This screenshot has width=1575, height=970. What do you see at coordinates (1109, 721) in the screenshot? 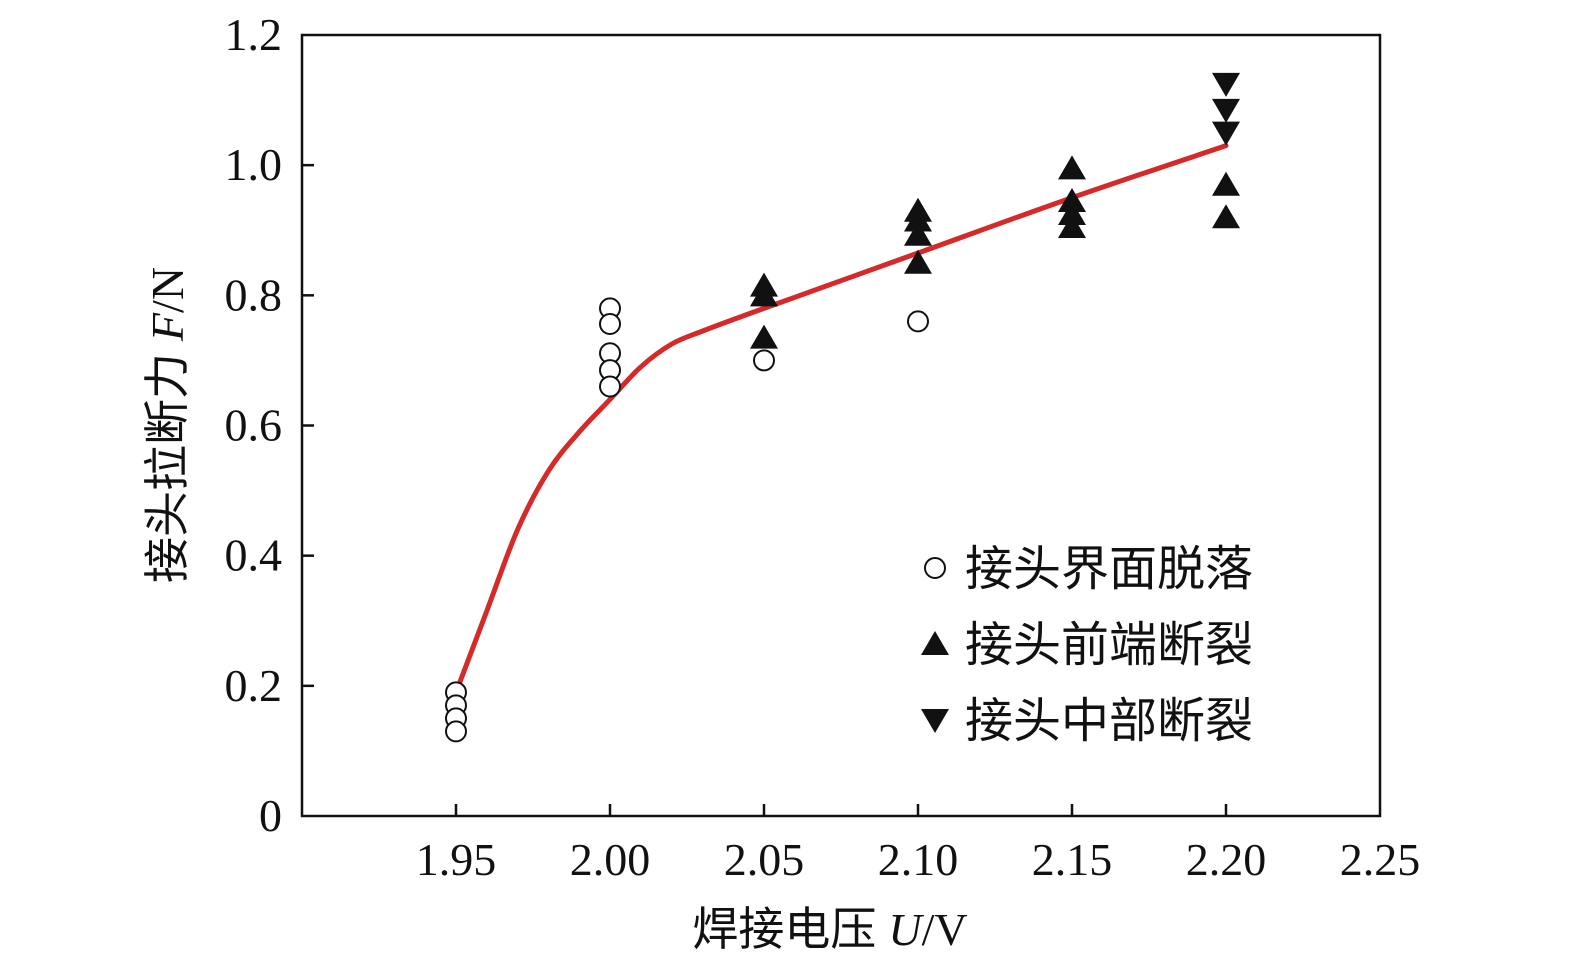
I see `legend-label: 接头中部断裂` at bounding box center [1109, 721].